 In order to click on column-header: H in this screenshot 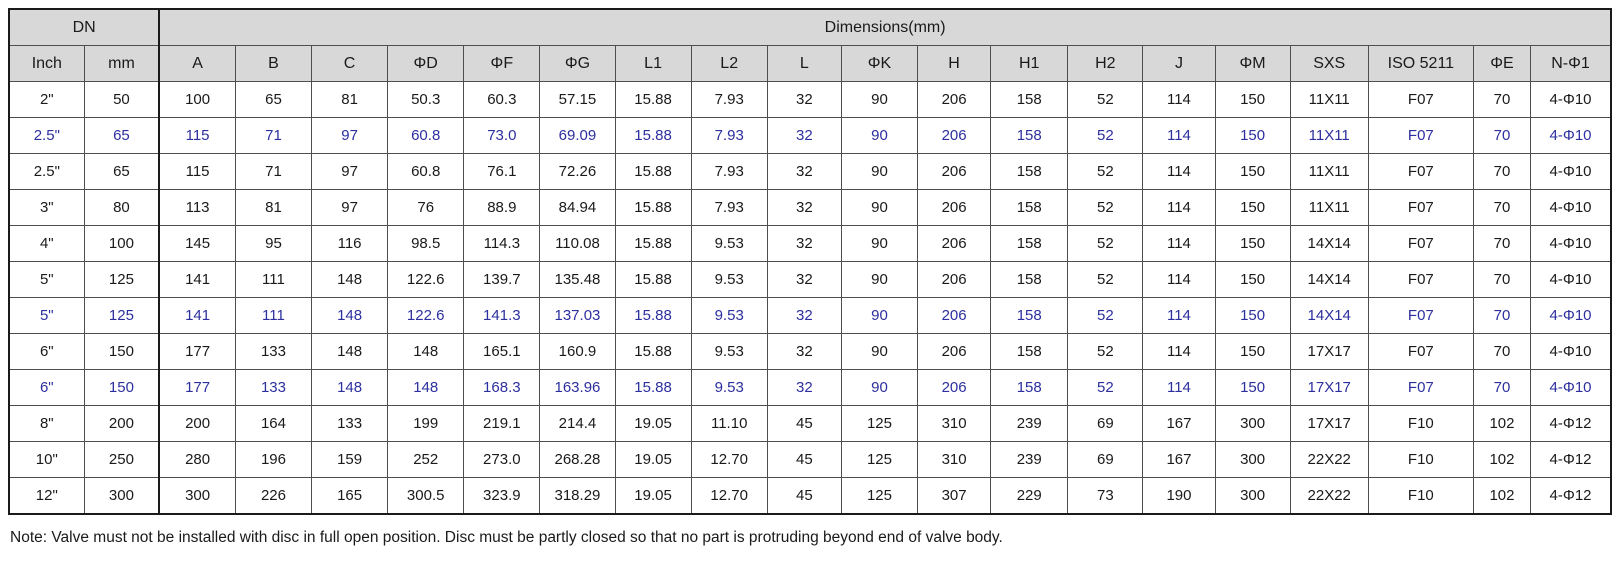, I will do `click(954, 63)`.